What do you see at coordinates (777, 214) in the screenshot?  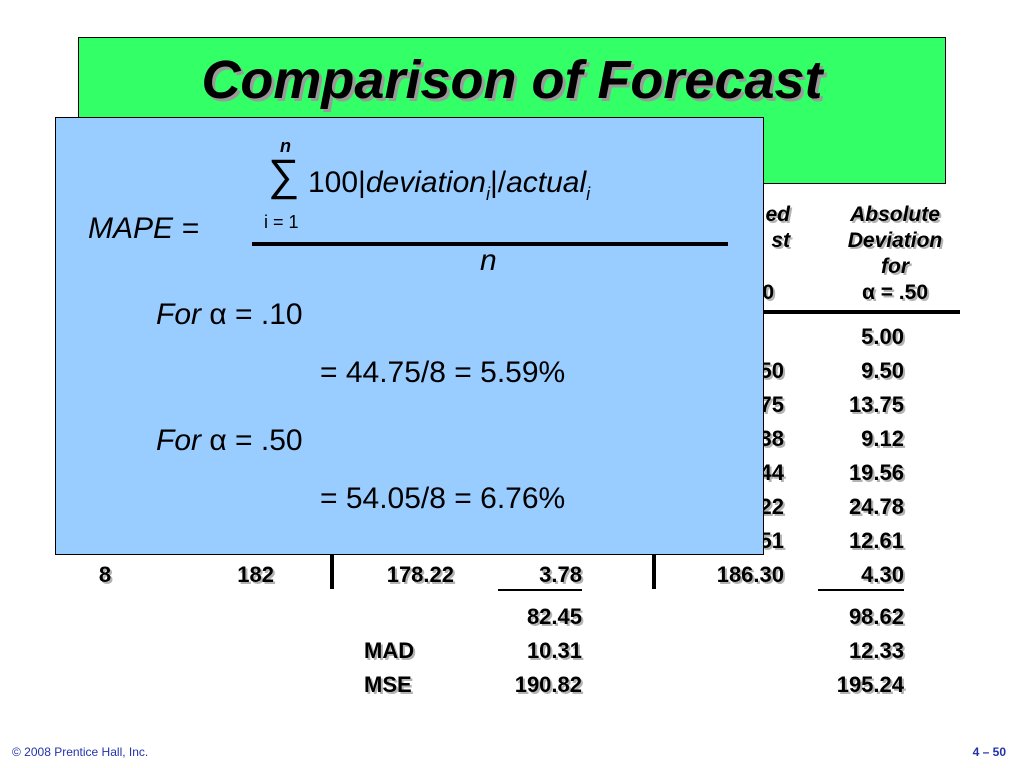 I see `header-rounded-partial-1: ed` at bounding box center [777, 214].